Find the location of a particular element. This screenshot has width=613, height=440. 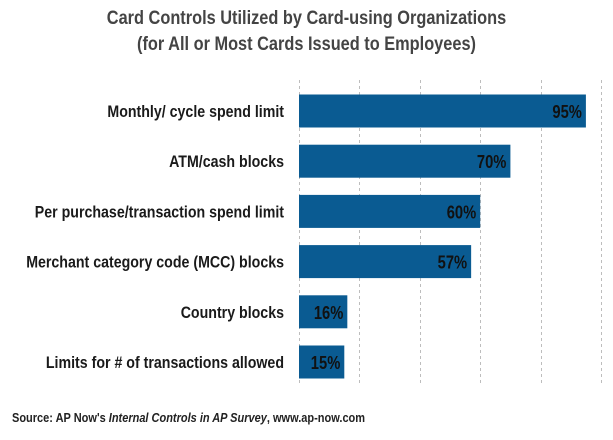

value-label: 95% is located at coordinates (567, 112).